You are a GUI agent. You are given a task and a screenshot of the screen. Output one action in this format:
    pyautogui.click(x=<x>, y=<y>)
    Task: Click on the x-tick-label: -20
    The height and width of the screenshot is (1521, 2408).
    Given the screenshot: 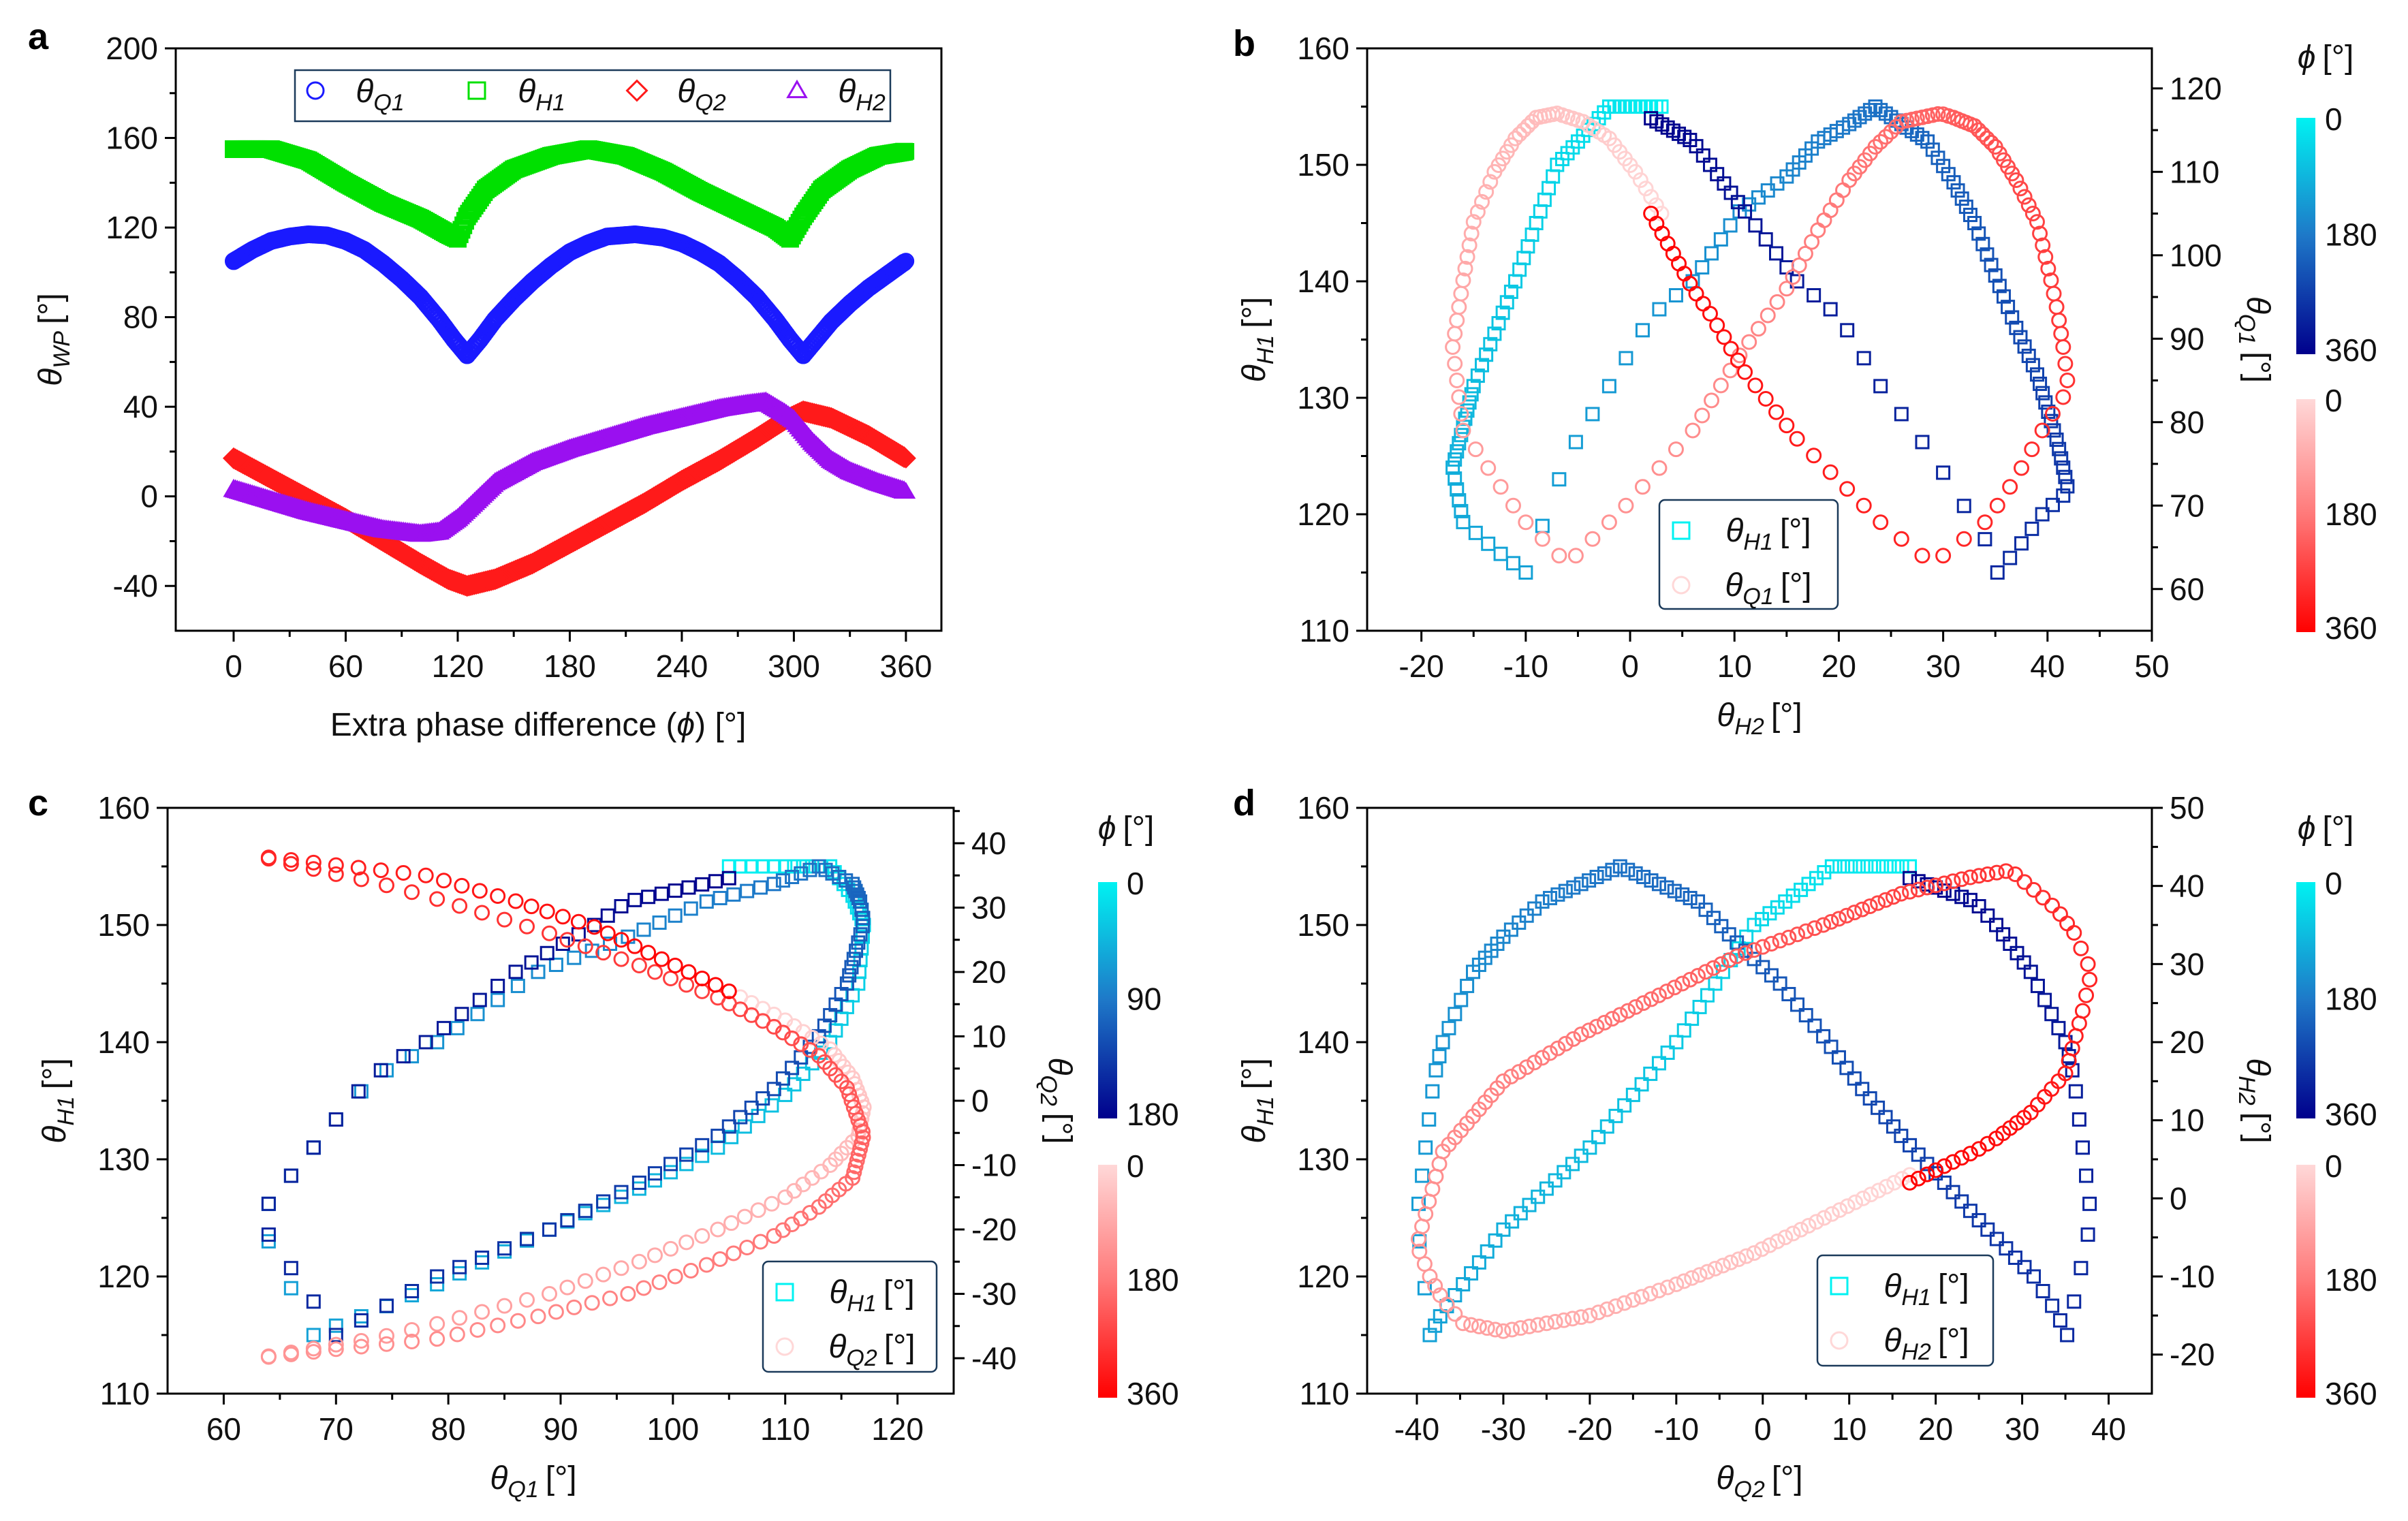 What is the action you would take?
    pyautogui.click(x=1420, y=666)
    